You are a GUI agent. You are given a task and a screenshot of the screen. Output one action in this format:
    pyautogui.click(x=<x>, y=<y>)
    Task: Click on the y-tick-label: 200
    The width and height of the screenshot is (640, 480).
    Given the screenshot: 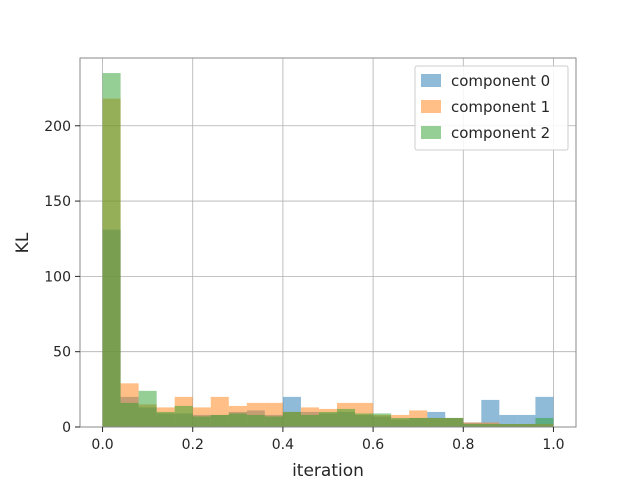 What is the action you would take?
    pyautogui.click(x=57, y=127)
    